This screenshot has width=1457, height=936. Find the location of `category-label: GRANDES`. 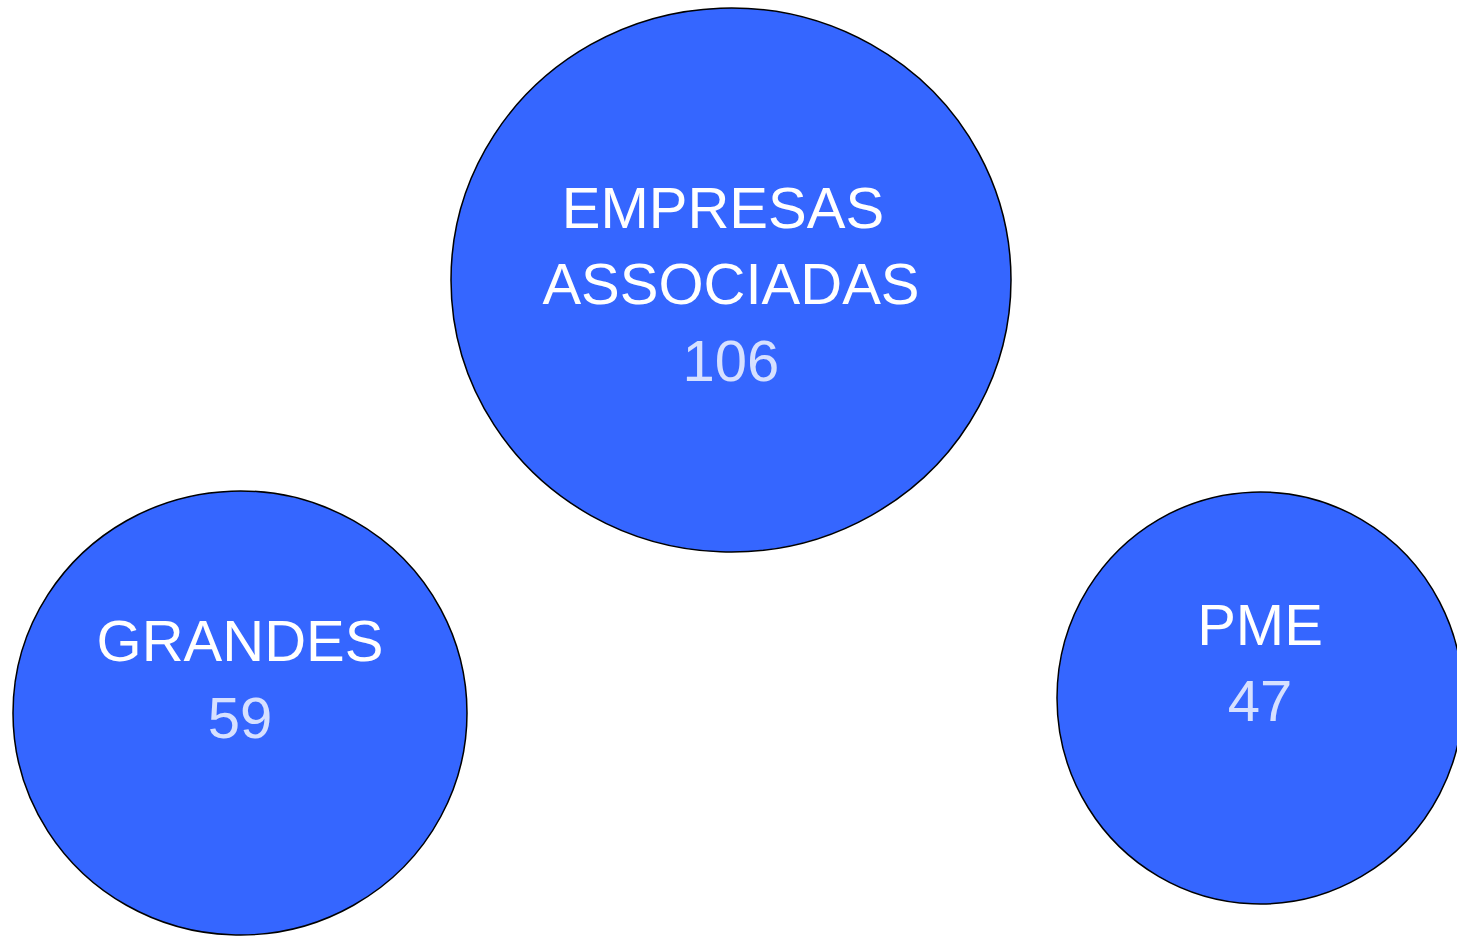

category-label: GRANDES is located at coordinates (240, 640).